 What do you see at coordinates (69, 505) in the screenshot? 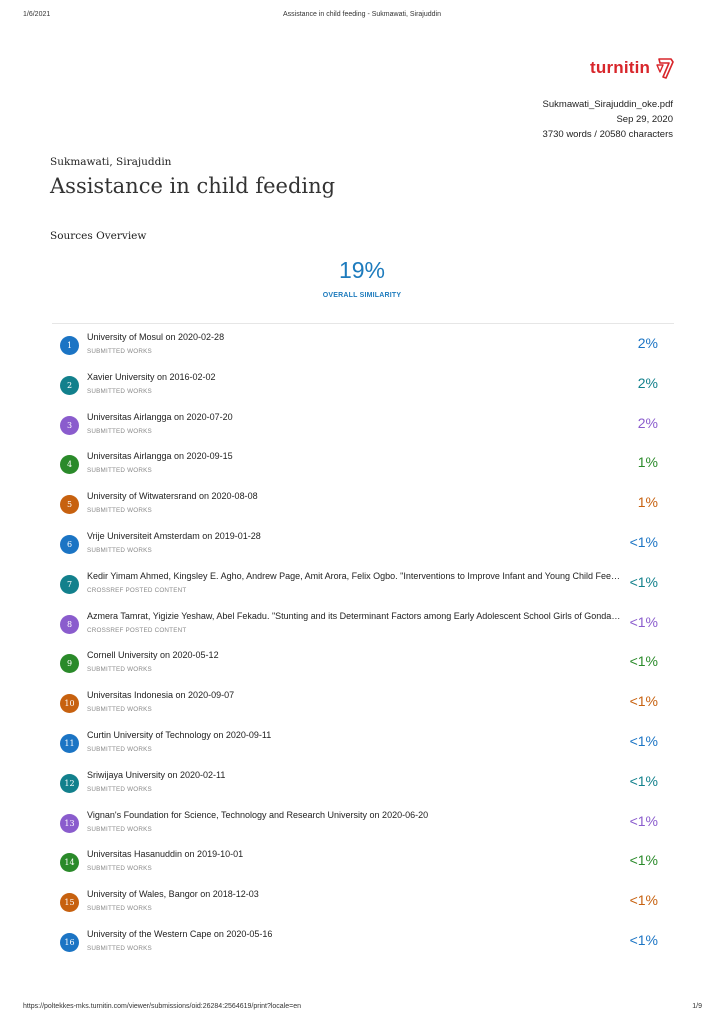
I see `source-number-badge: 5` at bounding box center [69, 505].